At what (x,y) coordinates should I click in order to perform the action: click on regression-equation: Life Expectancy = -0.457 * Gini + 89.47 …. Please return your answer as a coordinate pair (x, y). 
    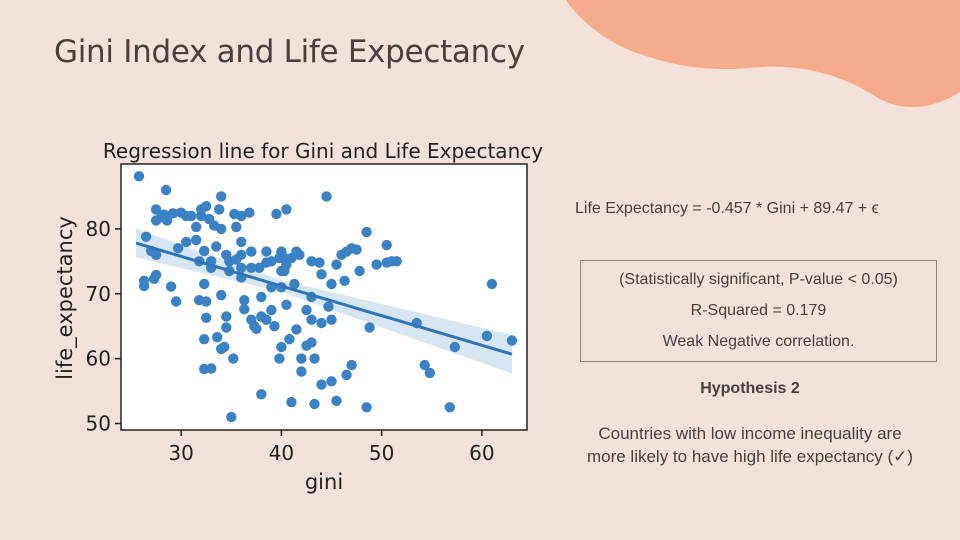
    Looking at the image, I should click on (727, 208).